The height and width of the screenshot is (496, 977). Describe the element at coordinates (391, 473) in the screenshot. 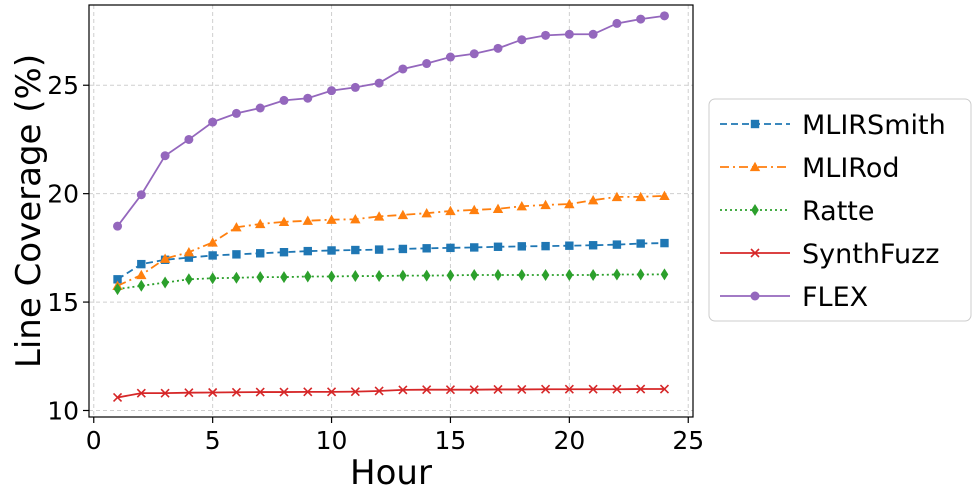

I see `x-axis-label: Hour` at that location.